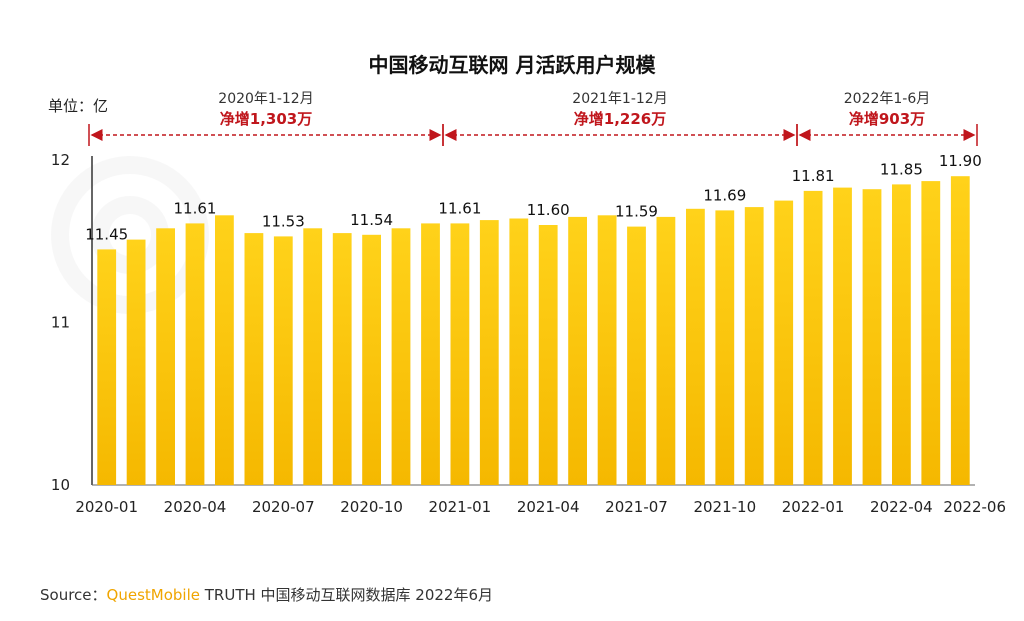 The height and width of the screenshot is (621, 1024). What do you see at coordinates (636, 507) in the screenshot?
I see `x-tick-label: 2021-07` at bounding box center [636, 507].